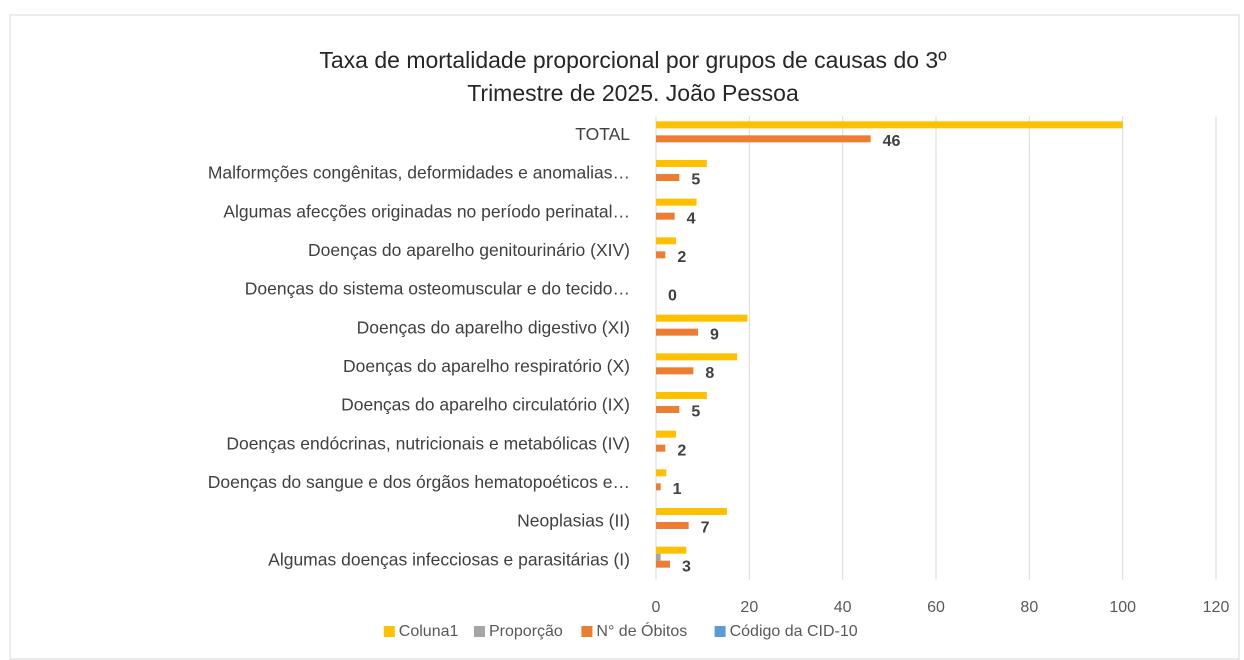 Image resolution: width=1244 pixels, height=660 pixels. Describe the element at coordinates (656, 607) in the screenshot. I see `x-tick-label: 0` at that location.